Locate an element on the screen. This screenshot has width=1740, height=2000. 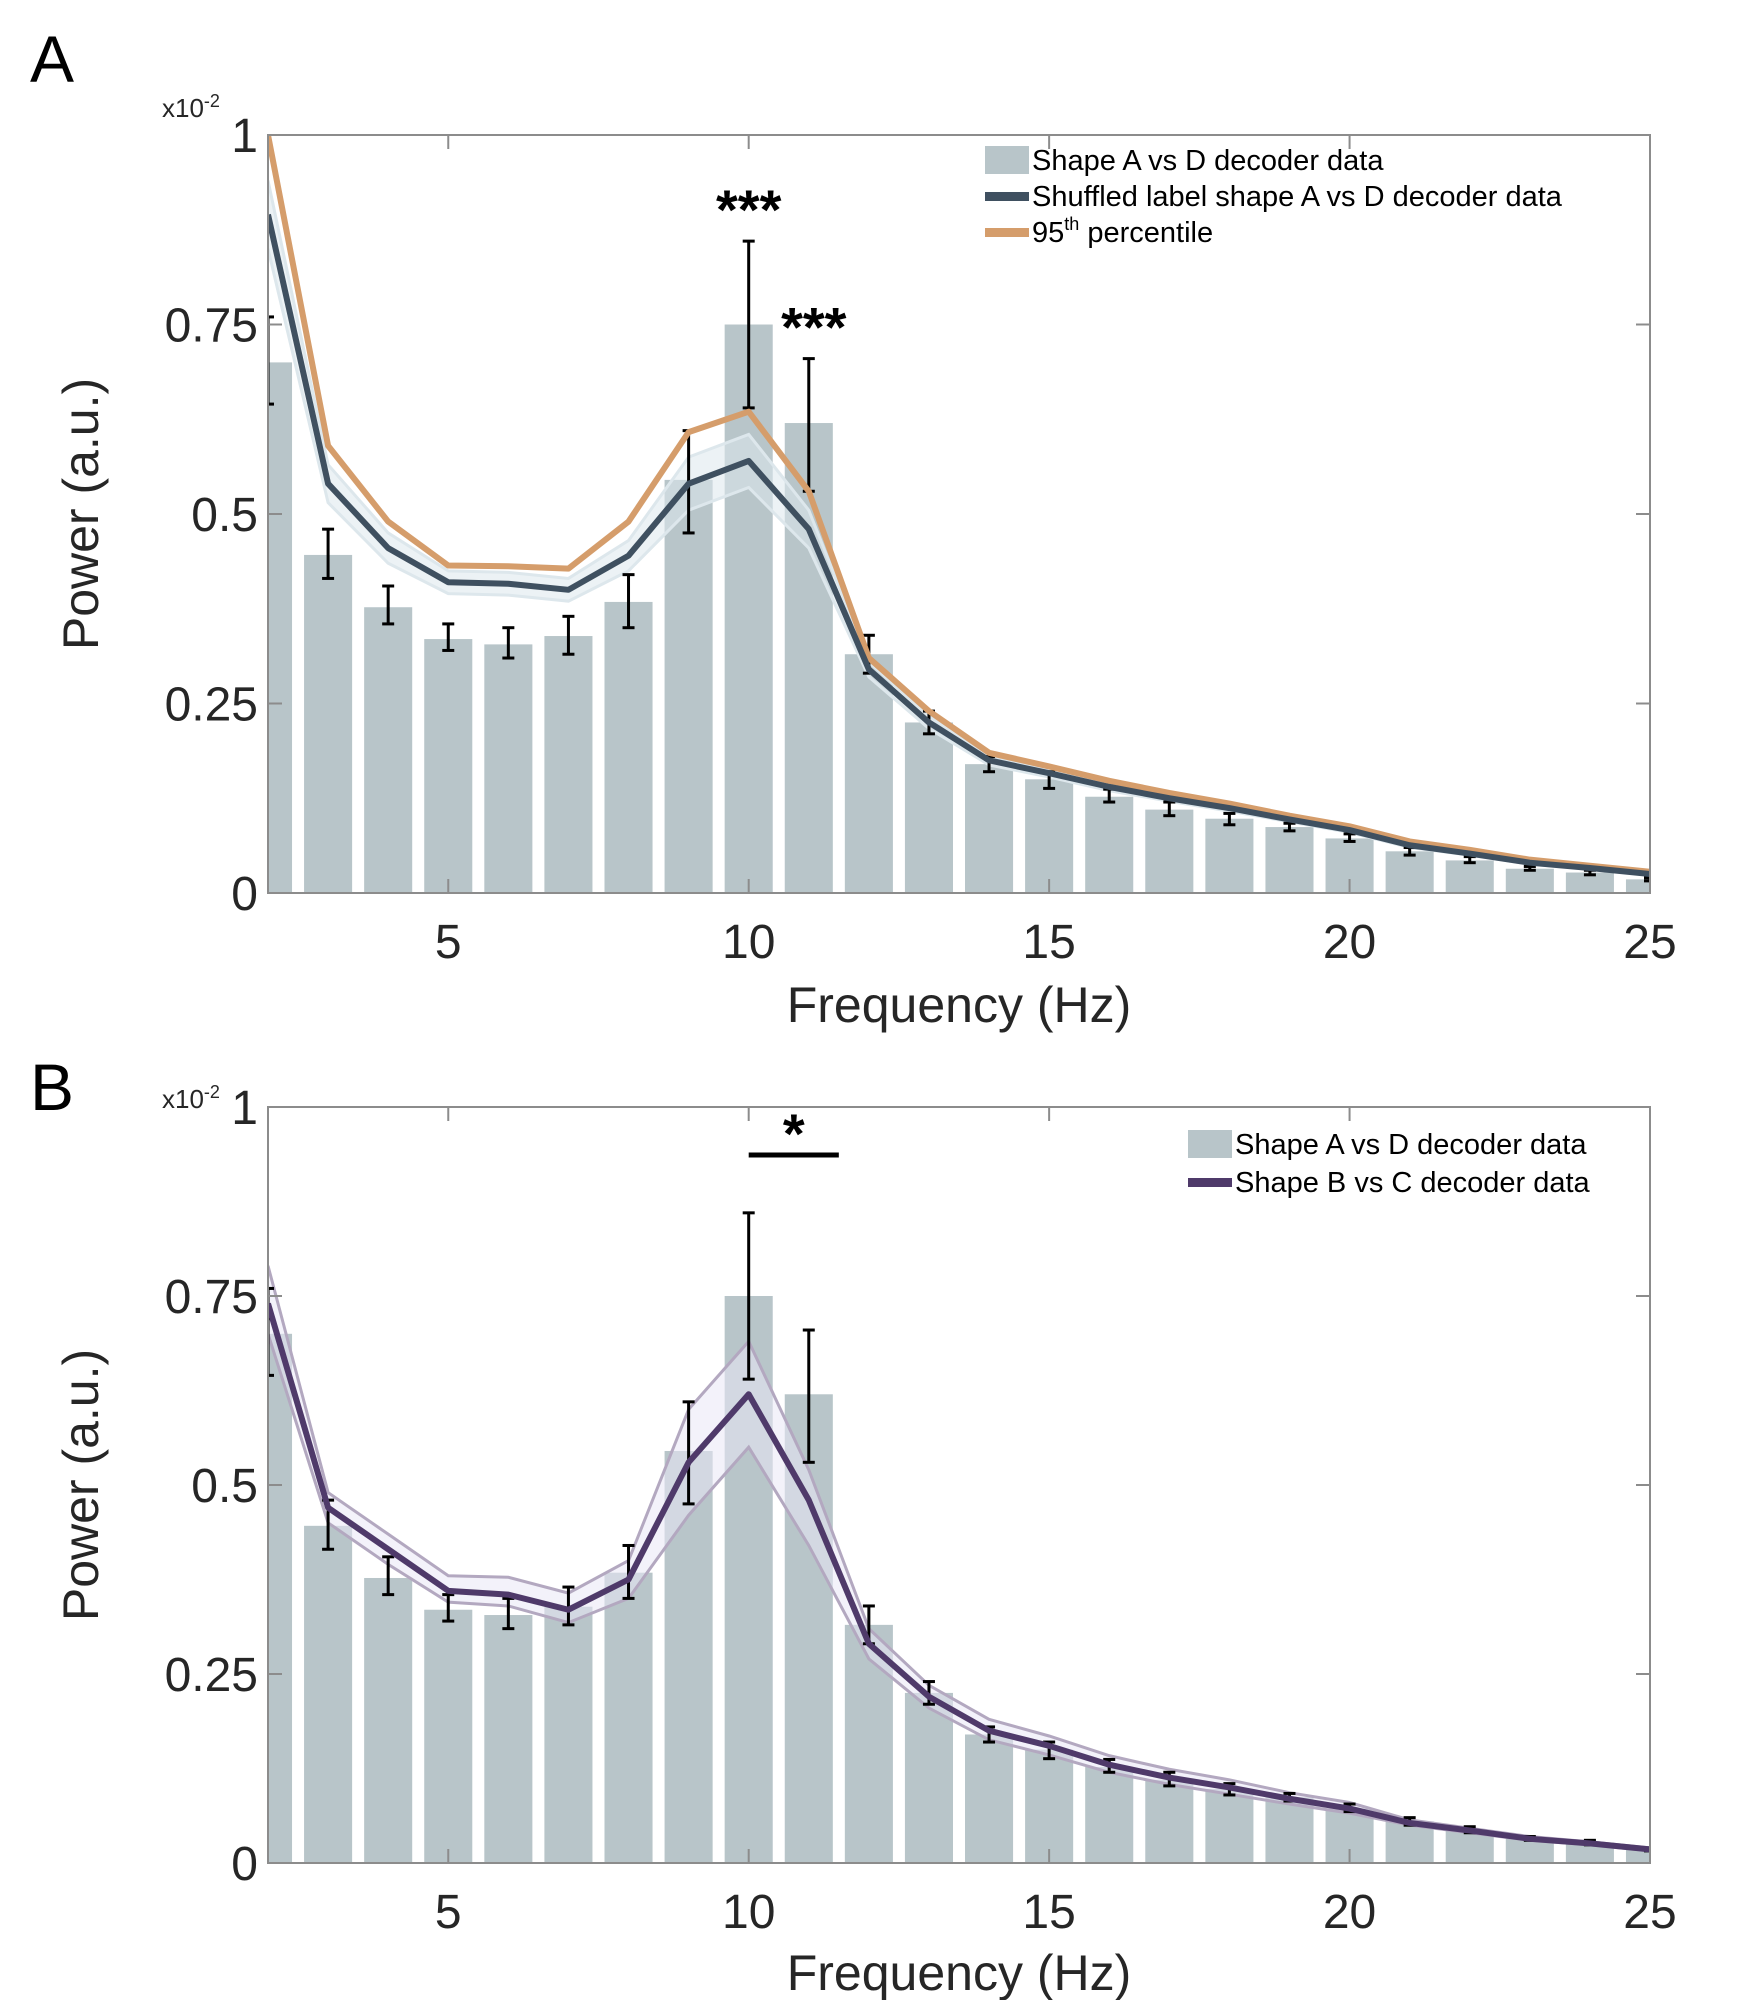
bar-16hz is located at coordinates (1109, 1814).